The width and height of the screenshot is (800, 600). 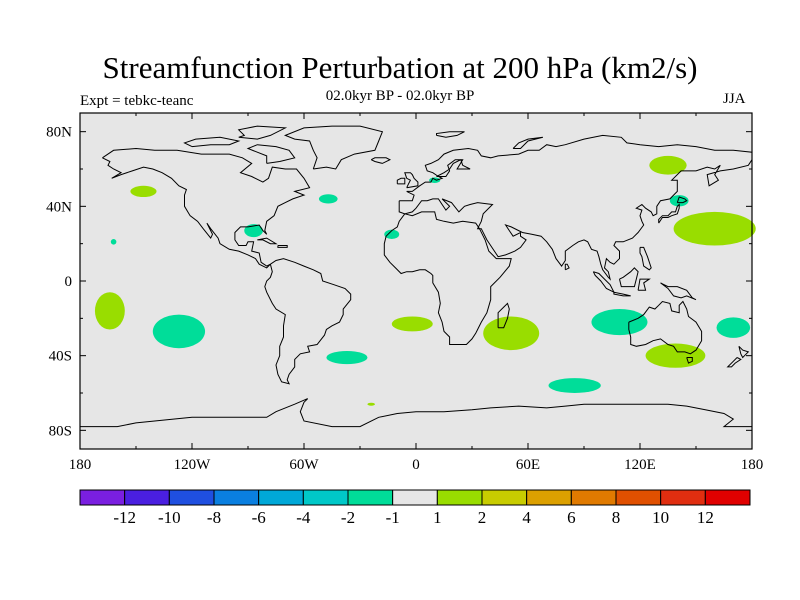 What do you see at coordinates (59, 133) in the screenshot?
I see `lat-tick-label: 80N` at bounding box center [59, 133].